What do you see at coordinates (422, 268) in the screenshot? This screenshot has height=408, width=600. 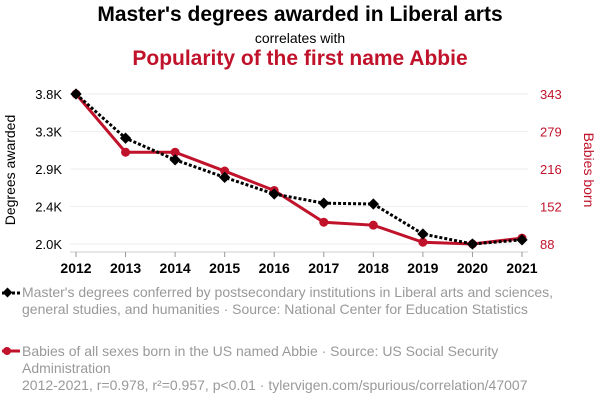 I see `x-tick-label: 2019` at bounding box center [422, 268].